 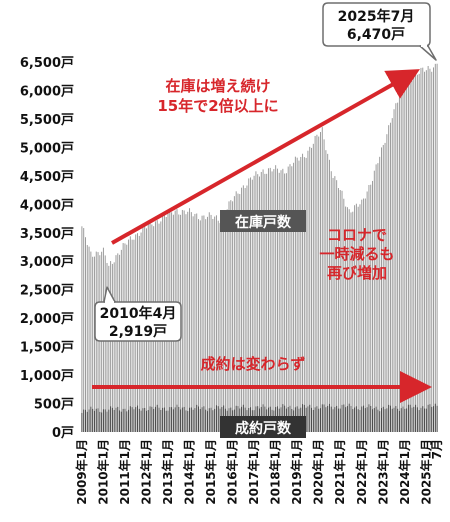 I want to click on flat-annotation: 成約は変わらず, so click(x=253, y=364).